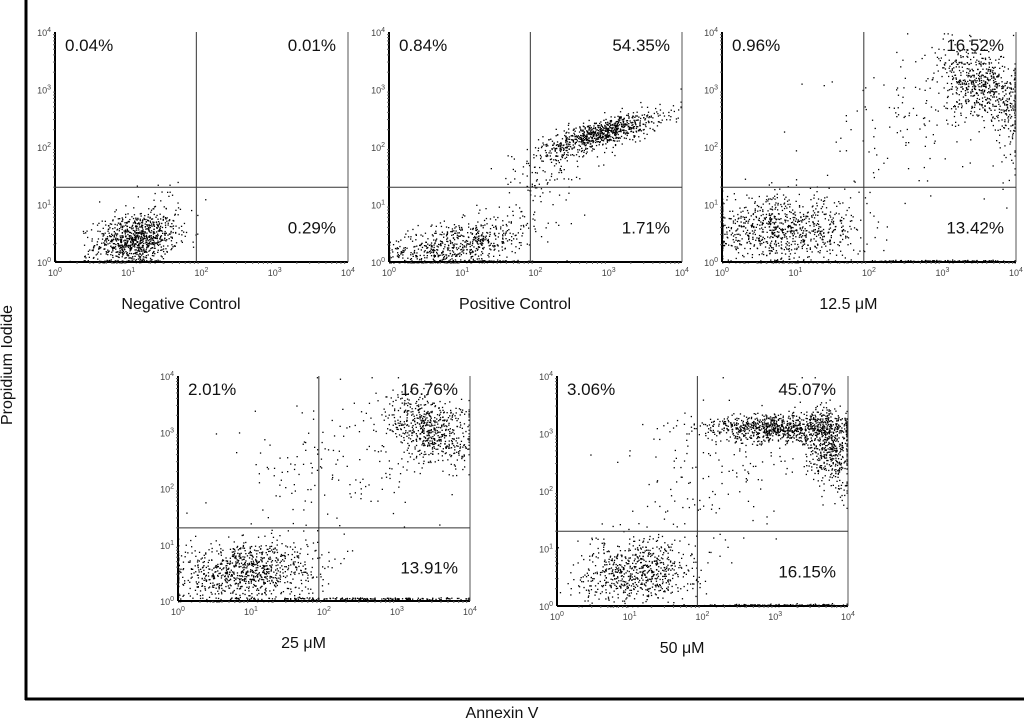 Image resolution: width=1024 pixels, height=722 pixels. I want to click on y-tick-label: 10⁴, so click(711, 32).